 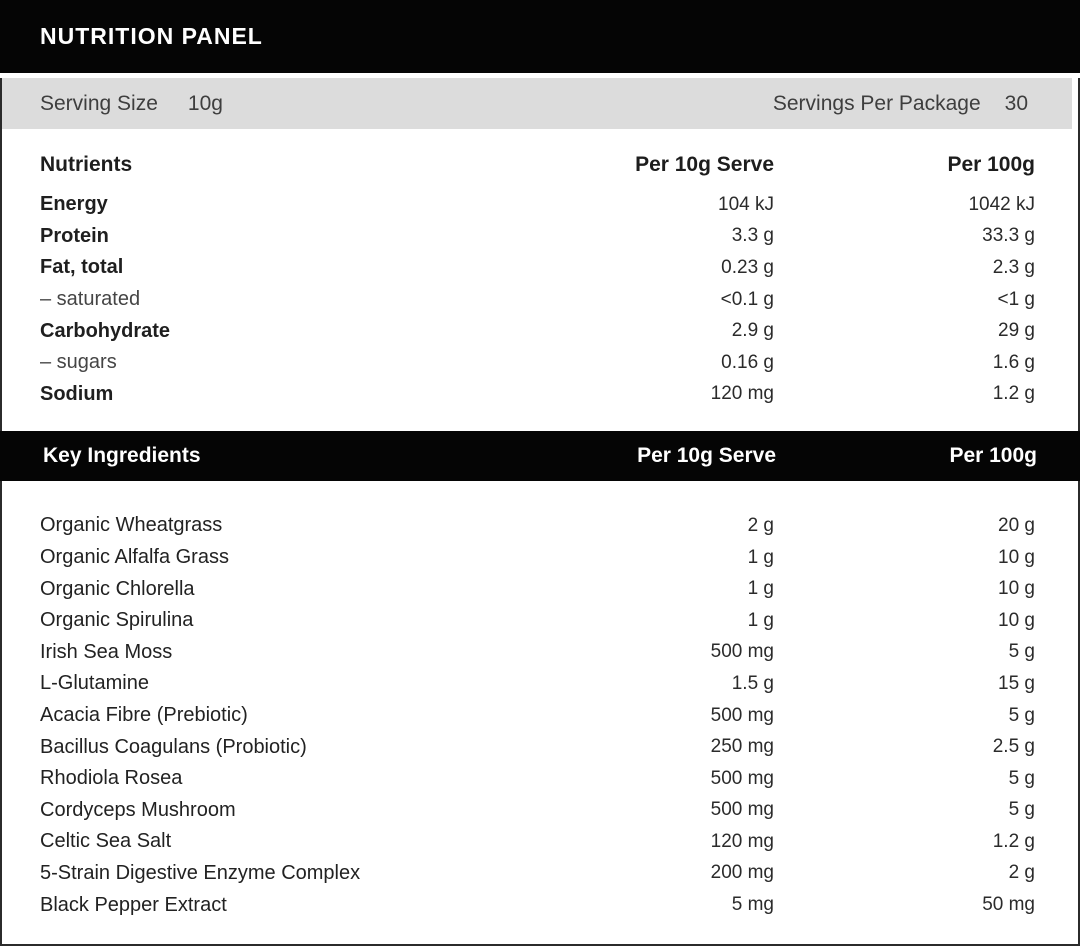 What do you see at coordinates (537, 716) in the screenshot?
I see `ingredient-row: Acacia Fibre (Prebiotic) 500 mg 5 g` at bounding box center [537, 716].